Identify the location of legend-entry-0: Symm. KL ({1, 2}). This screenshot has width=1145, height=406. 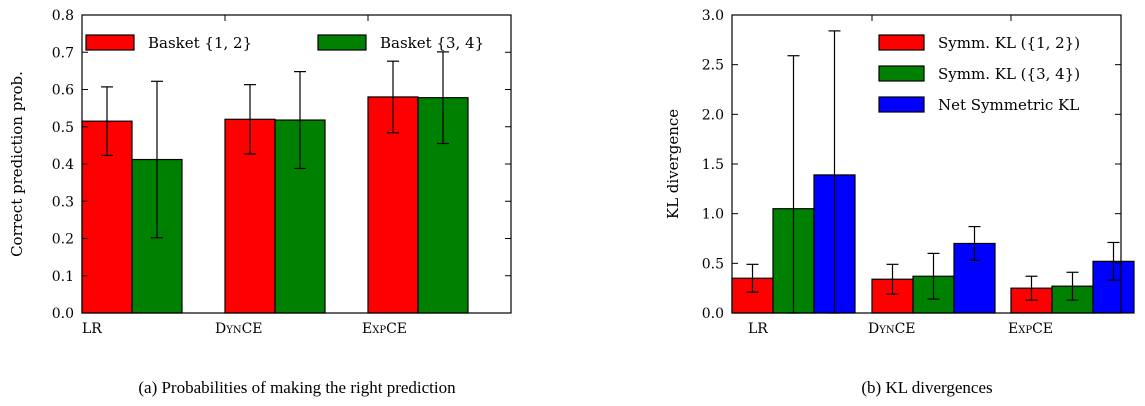
(979, 43).